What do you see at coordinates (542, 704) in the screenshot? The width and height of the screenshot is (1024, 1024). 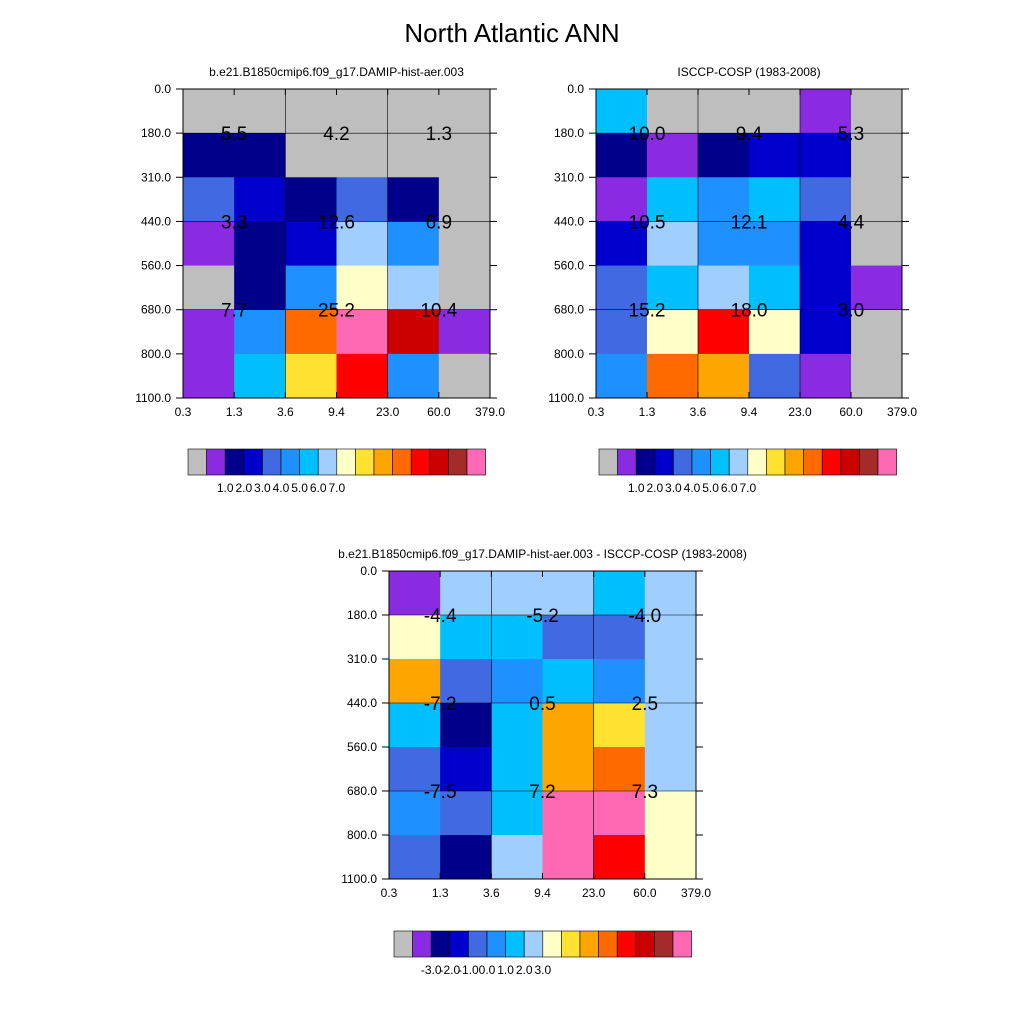 I see `group-value-label: 0.5` at bounding box center [542, 704].